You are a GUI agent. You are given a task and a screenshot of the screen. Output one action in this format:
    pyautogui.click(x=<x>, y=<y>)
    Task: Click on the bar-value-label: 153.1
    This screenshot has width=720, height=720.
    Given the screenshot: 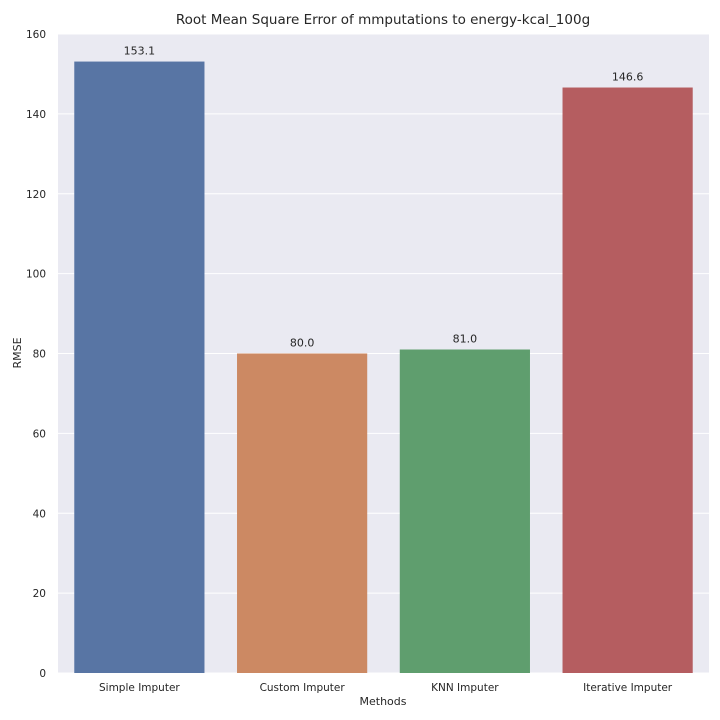 What is the action you would take?
    pyautogui.click(x=140, y=51)
    